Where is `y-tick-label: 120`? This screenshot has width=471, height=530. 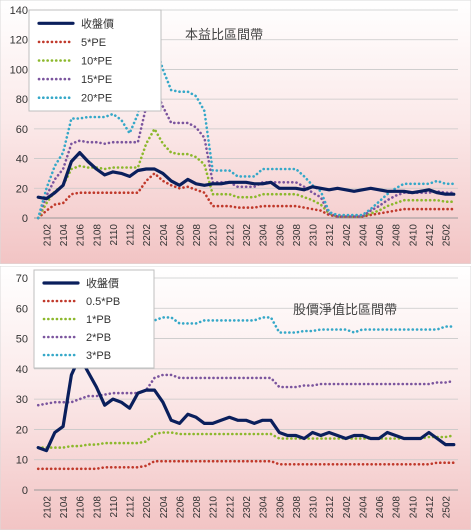 y-tick-label: 120 is located at coordinates (19, 41).